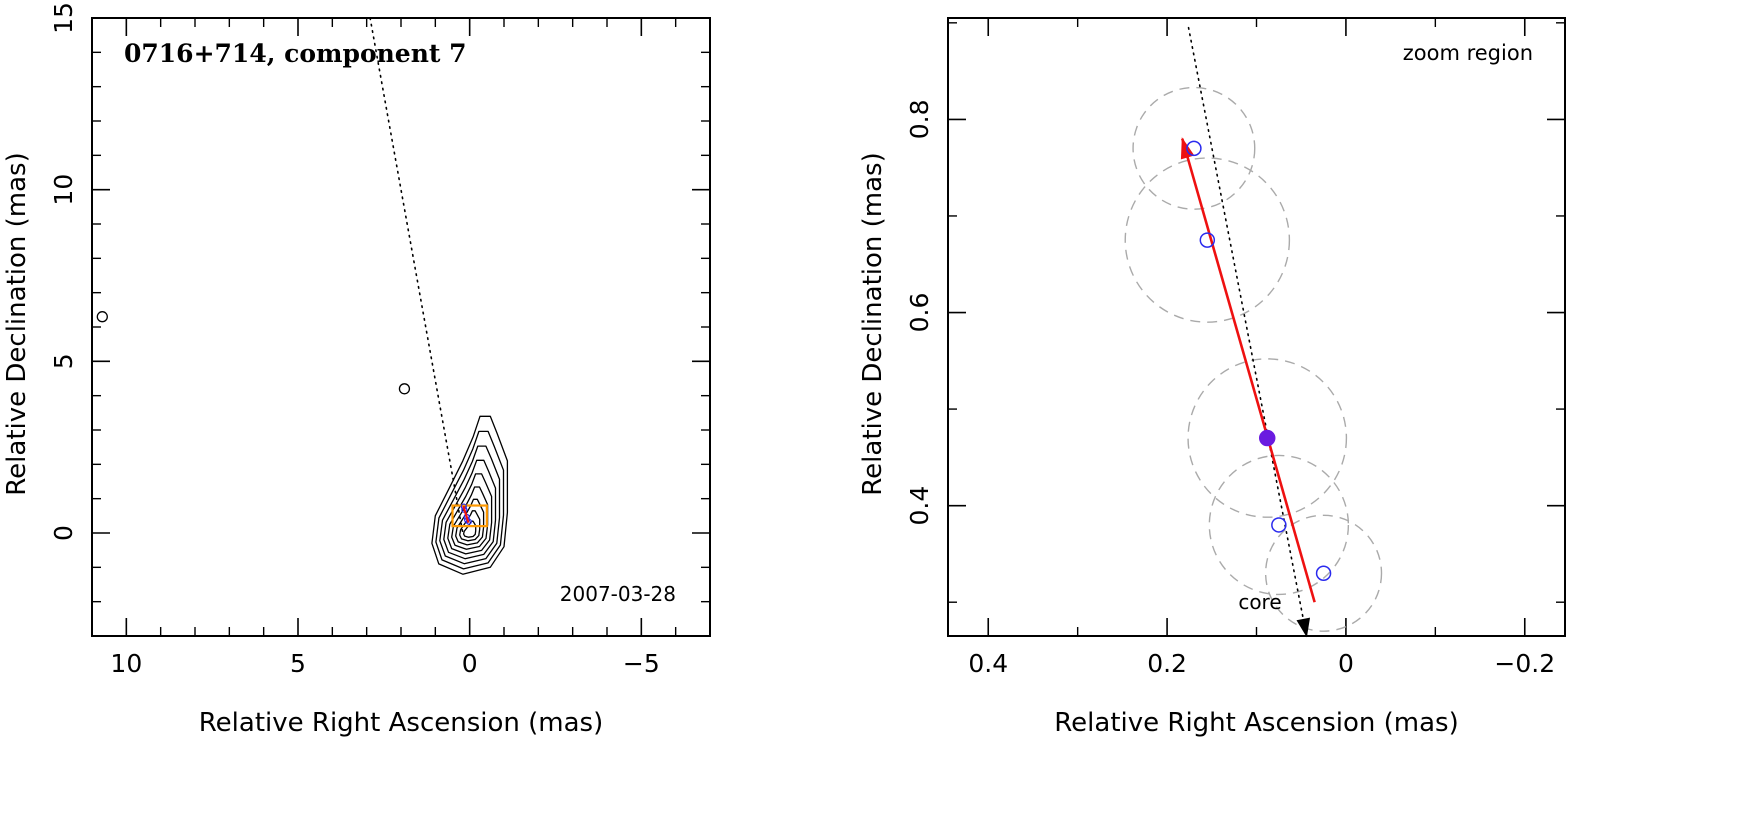  I want to click on left-plot-title: 0716+714, component 7, so click(295, 53).